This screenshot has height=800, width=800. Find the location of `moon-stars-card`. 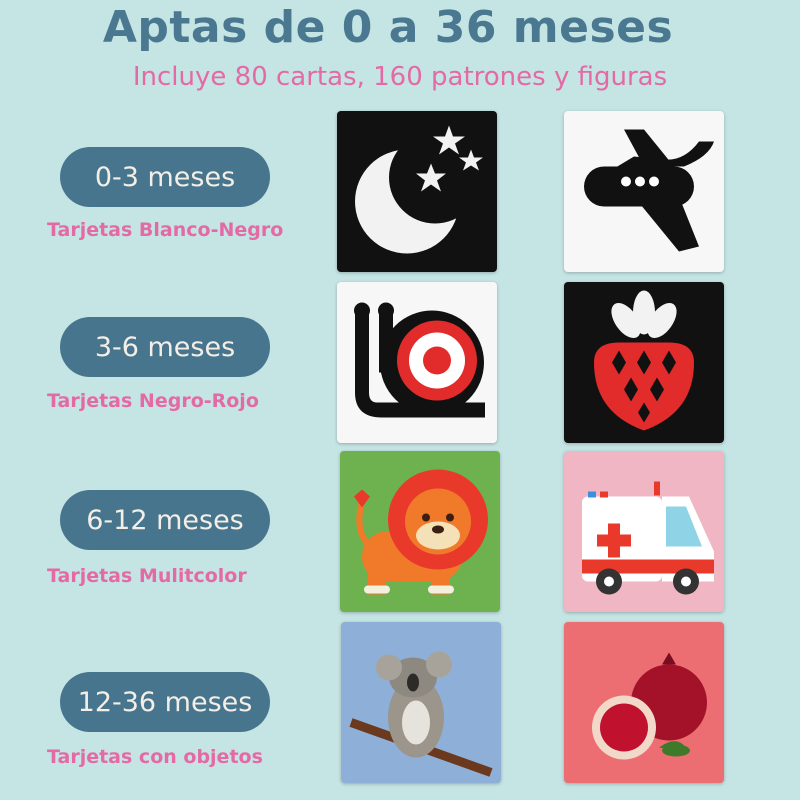

moon-stars-card is located at coordinates (417, 191).